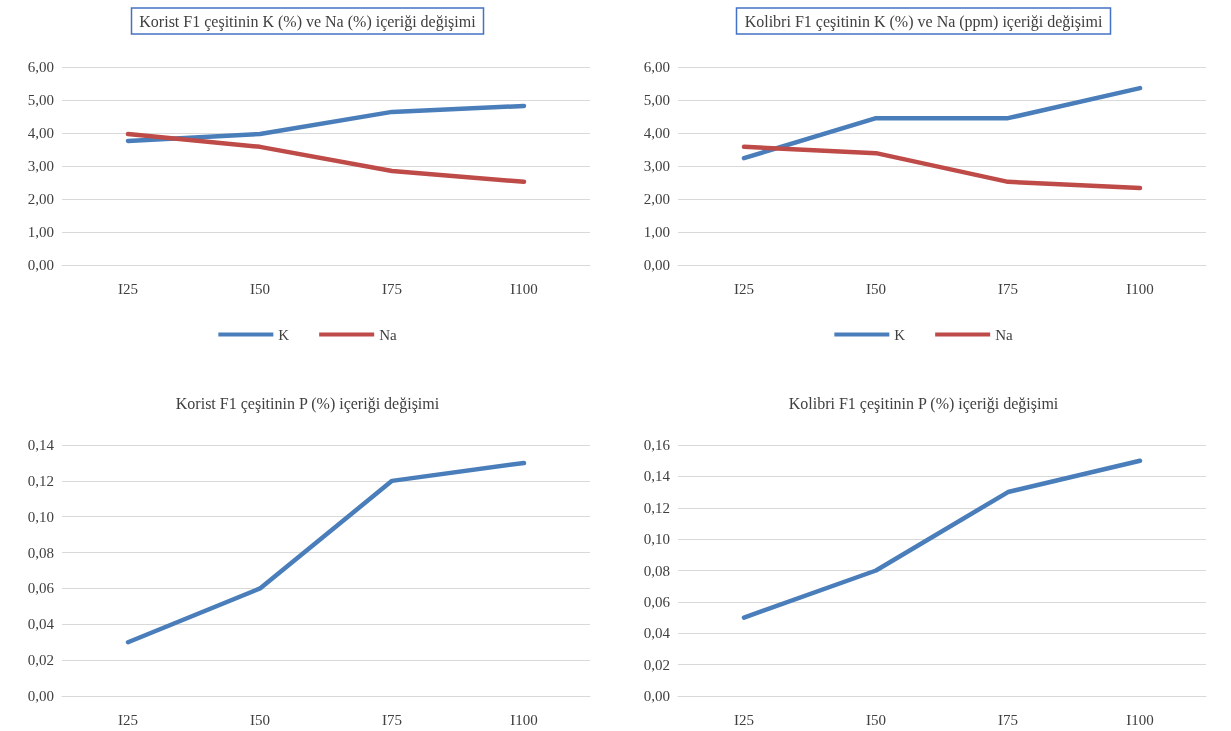  Describe the element at coordinates (657, 445) in the screenshot. I see `y-tick-label: 0,16` at that location.